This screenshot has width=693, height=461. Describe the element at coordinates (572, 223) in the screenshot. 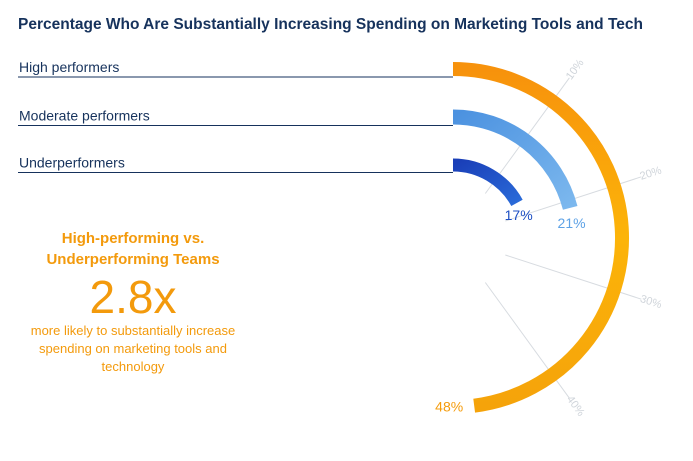

I see `value-label-1: 21%` at that location.